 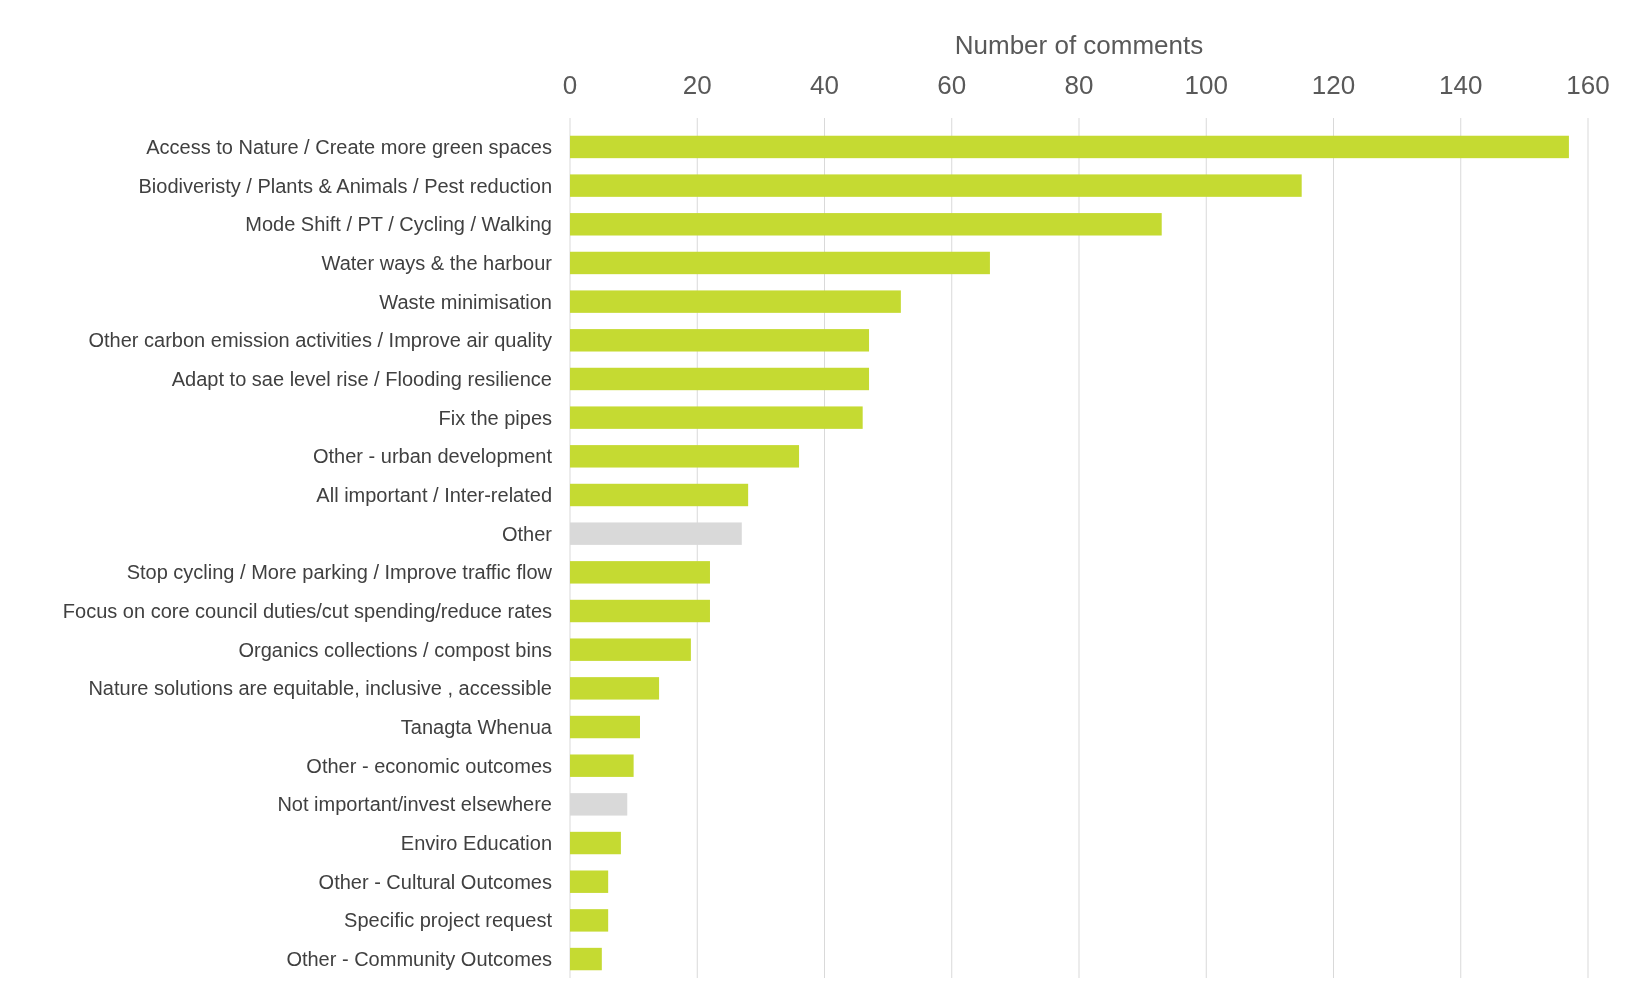 I want to click on y-tick-label: Not important/invest elsewhere, so click(x=414, y=804).